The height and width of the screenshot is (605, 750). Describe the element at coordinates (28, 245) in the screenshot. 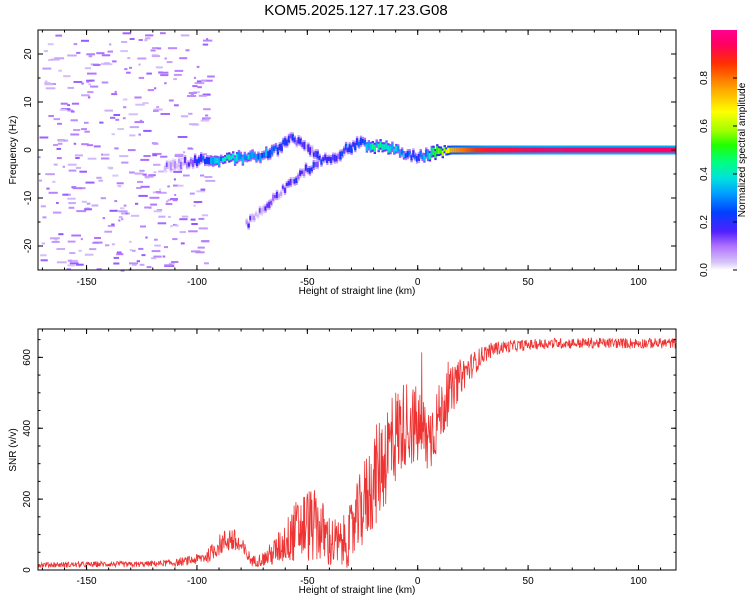

I see `y-tick-label: -20` at that location.